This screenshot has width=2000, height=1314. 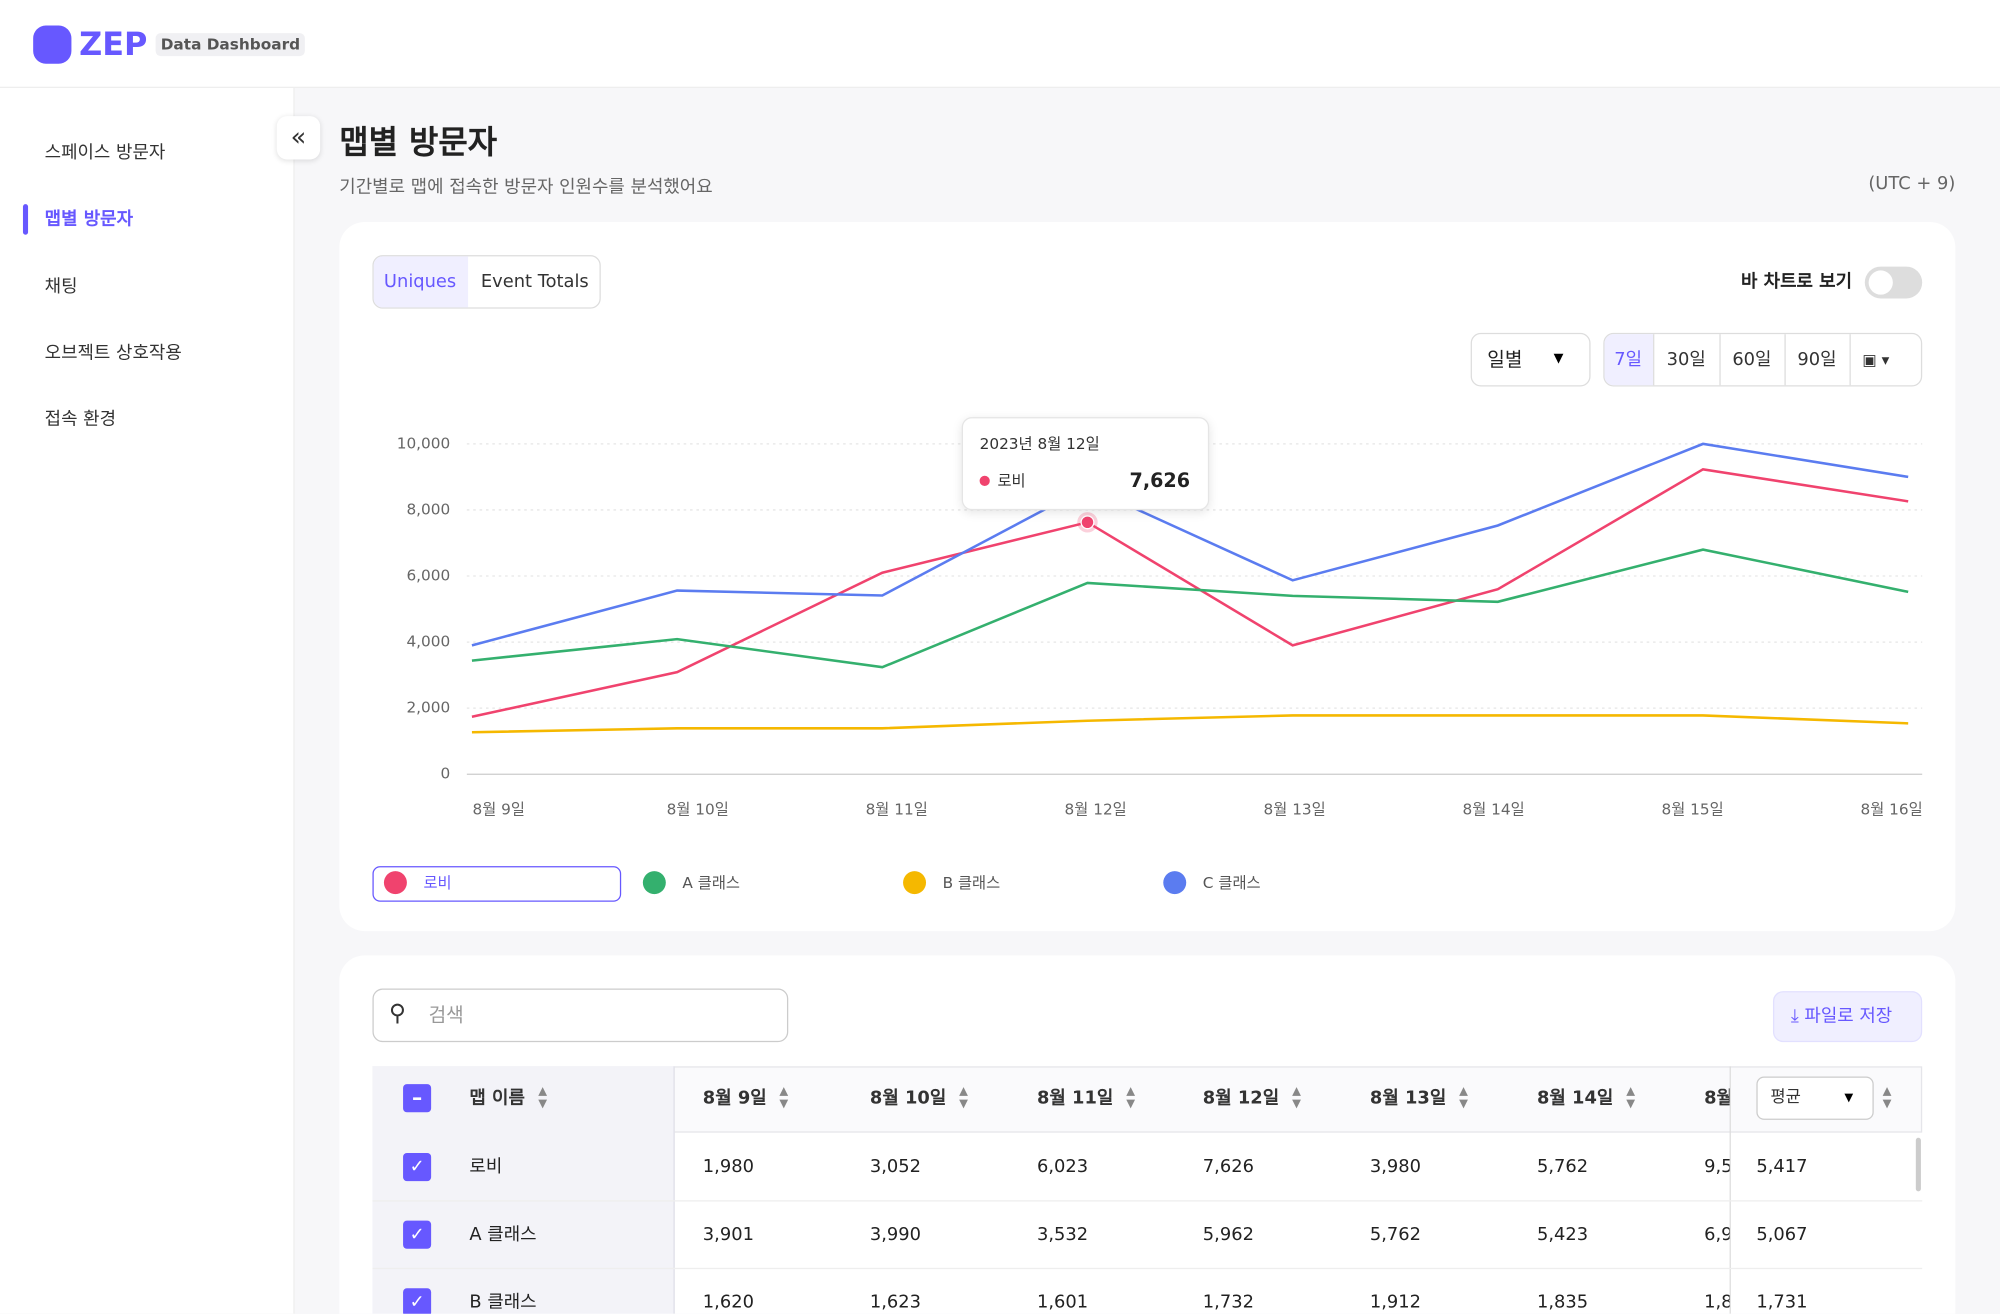 I want to click on table-cell: 1,980, so click(x=728, y=1167).